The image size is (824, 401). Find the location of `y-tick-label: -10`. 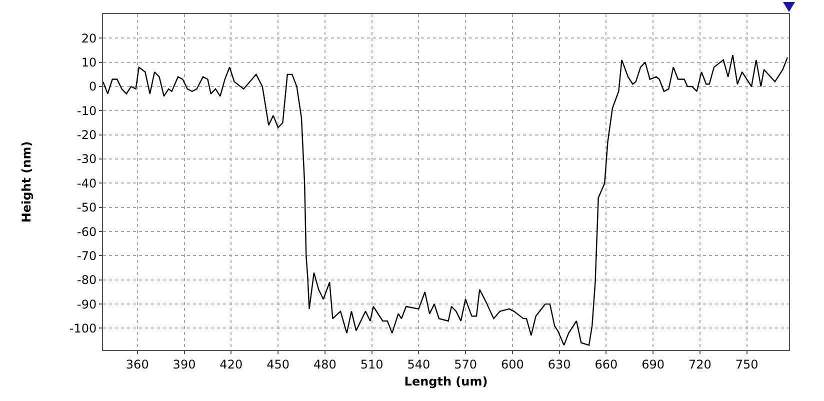

y-tick-label: -10 is located at coordinates (86, 111).